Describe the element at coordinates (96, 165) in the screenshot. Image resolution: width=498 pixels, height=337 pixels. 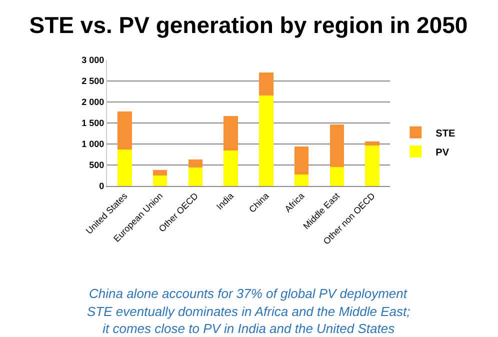
I see `y-tick-label: 500` at that location.